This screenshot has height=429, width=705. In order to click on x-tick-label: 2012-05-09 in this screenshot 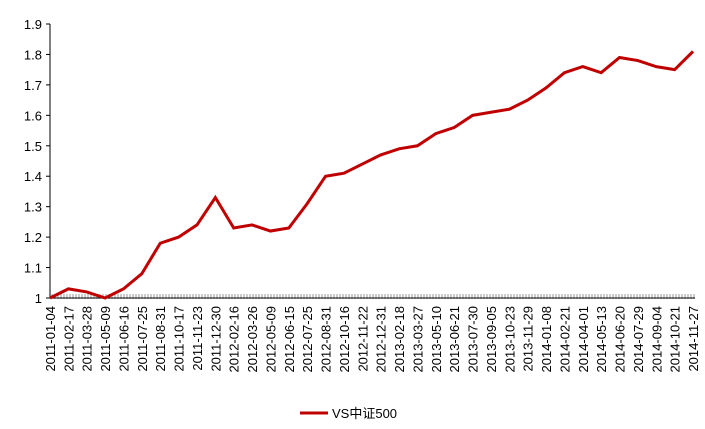, I will do `click(270, 339)`.